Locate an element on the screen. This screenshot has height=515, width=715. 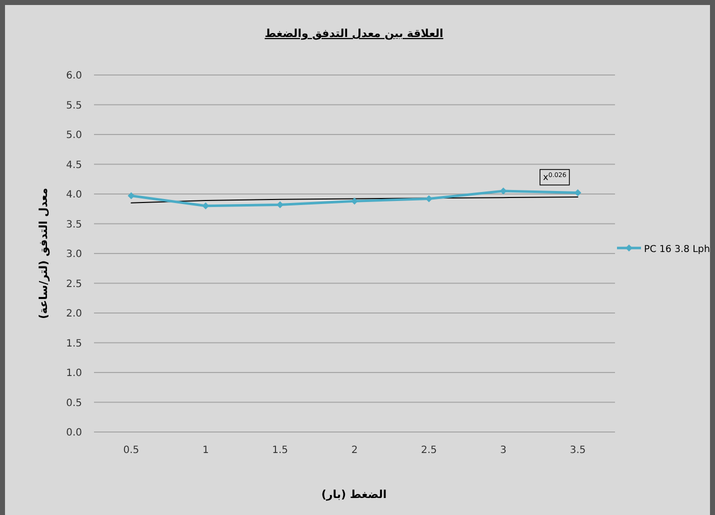
y-tick-label: 4.5 is located at coordinates (74, 165).